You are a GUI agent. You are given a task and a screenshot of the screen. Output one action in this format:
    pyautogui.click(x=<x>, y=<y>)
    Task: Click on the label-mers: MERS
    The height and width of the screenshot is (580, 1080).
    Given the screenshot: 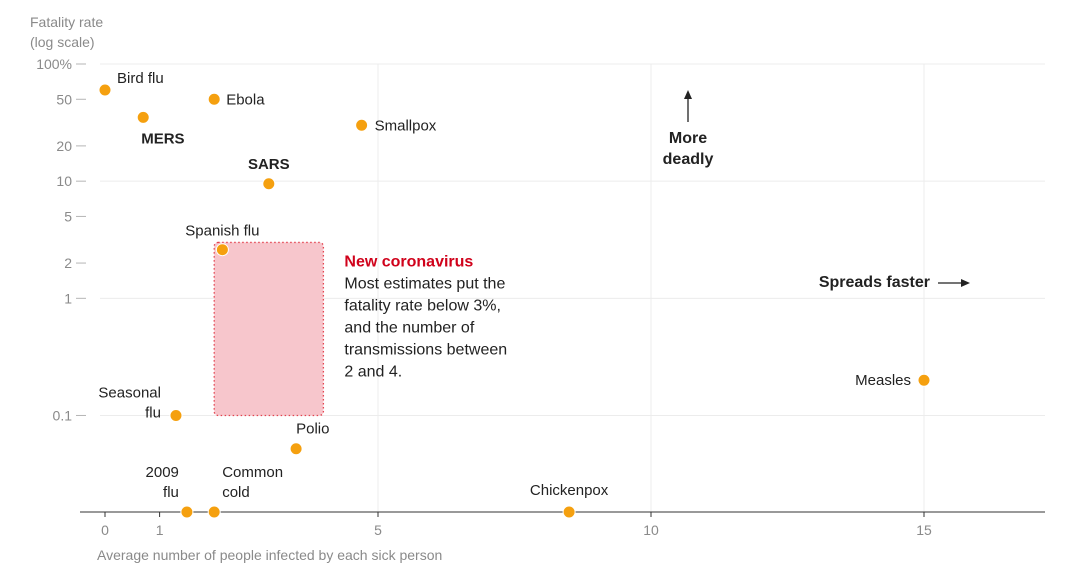 What is the action you would take?
    pyautogui.click(x=162, y=138)
    